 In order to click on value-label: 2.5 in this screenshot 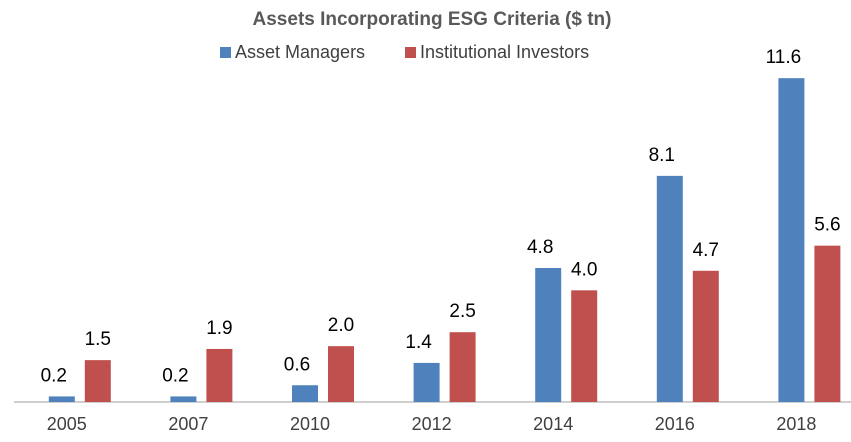, I will do `click(462, 311)`.